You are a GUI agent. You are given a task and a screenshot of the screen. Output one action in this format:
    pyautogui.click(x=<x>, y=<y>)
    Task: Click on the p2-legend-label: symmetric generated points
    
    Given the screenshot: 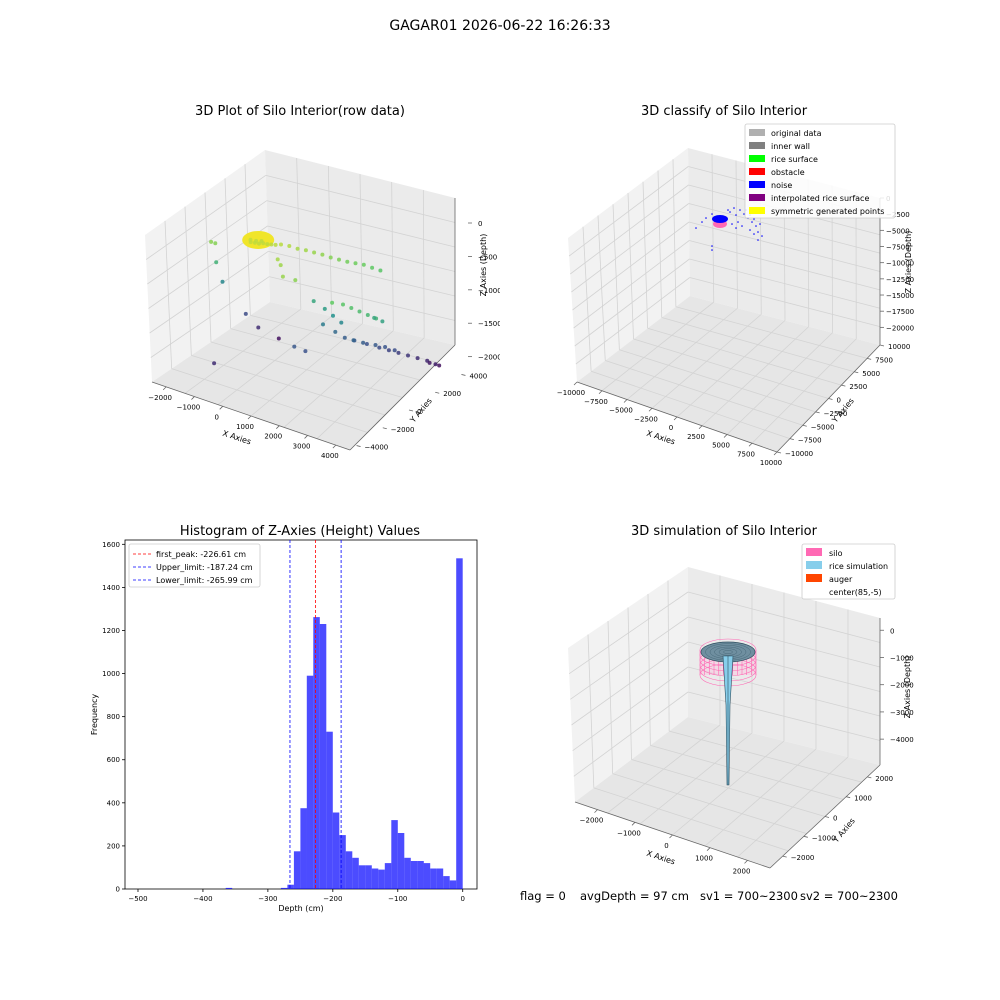 What is the action you would take?
    pyautogui.click(x=827, y=211)
    